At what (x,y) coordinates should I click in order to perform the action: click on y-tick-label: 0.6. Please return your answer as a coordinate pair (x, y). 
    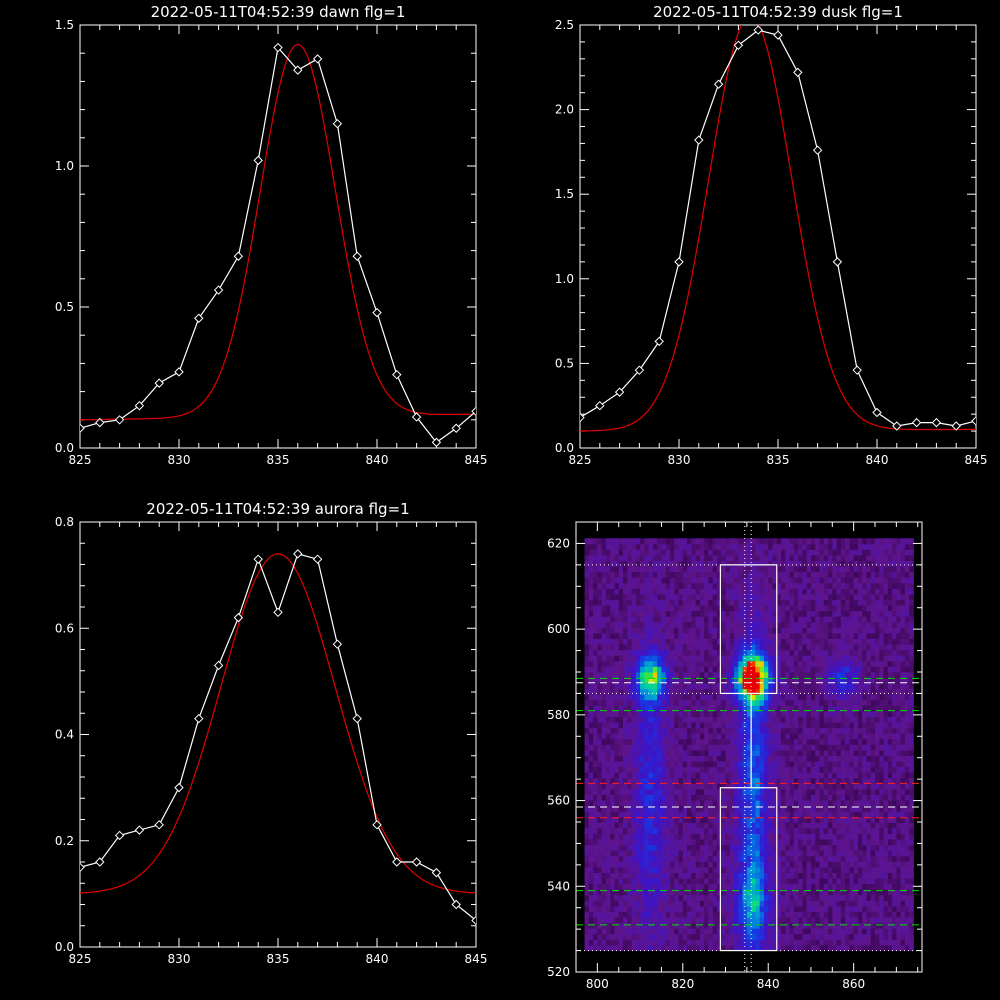
    Looking at the image, I should click on (64, 628).